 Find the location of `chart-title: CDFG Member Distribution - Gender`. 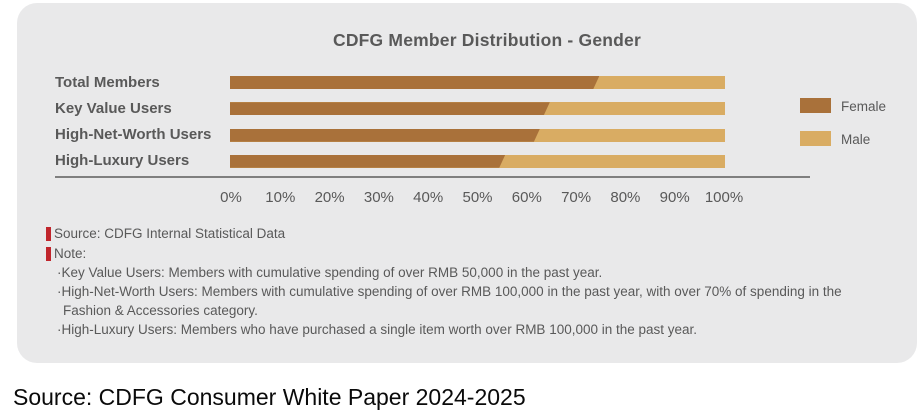

chart-title: CDFG Member Distribution - Gender is located at coordinates (486, 40).